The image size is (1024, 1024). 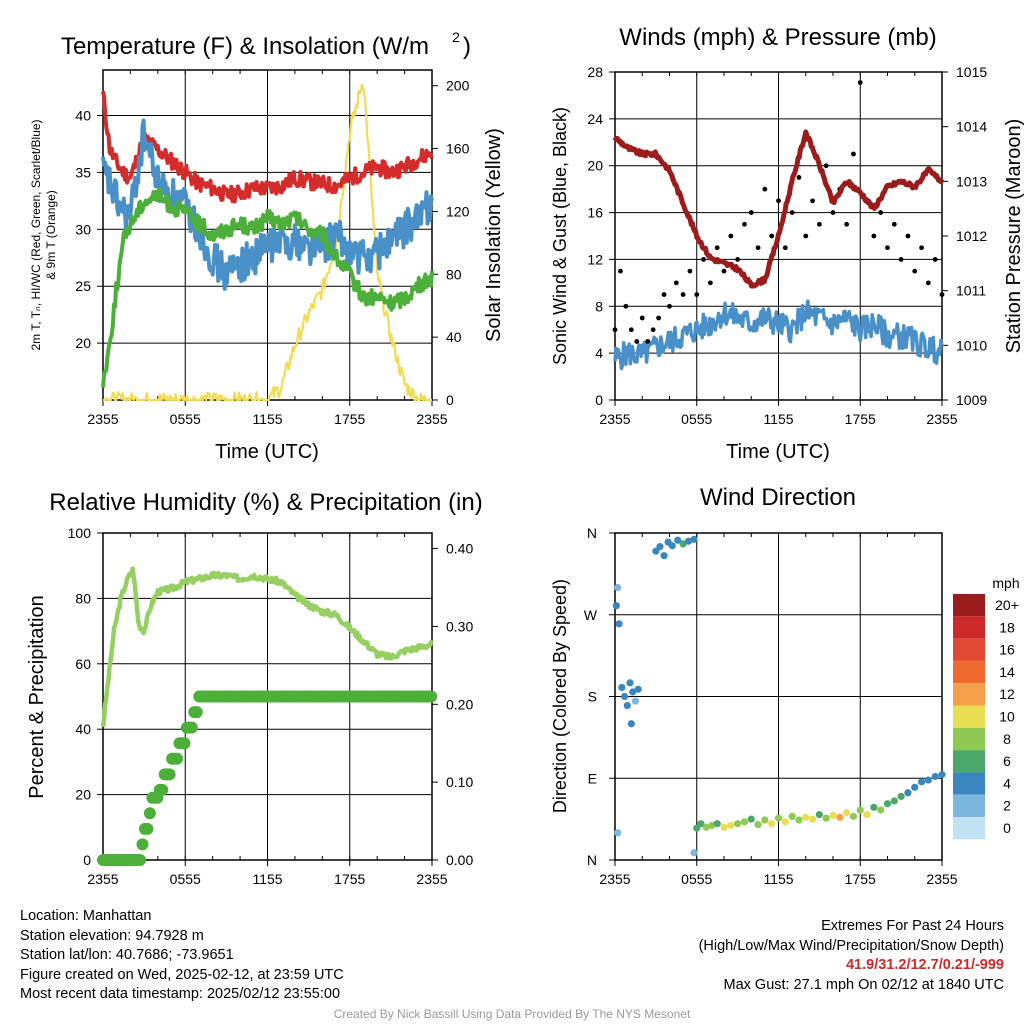 I want to click on series-line-2m-t, so click(x=267, y=147).